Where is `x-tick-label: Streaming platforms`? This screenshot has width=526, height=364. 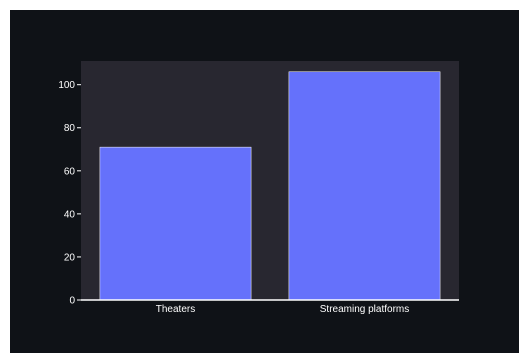
x-tick-label: Streaming platforms is located at coordinates (364, 309).